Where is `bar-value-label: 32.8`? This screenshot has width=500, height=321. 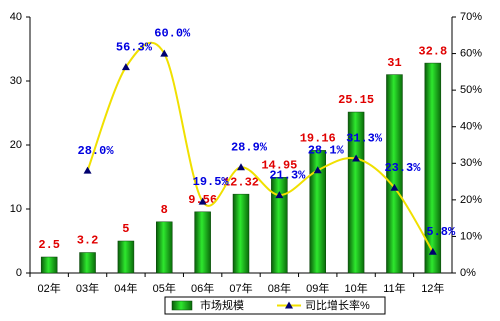
bar-value-label: 32.8 is located at coordinates (432, 51).